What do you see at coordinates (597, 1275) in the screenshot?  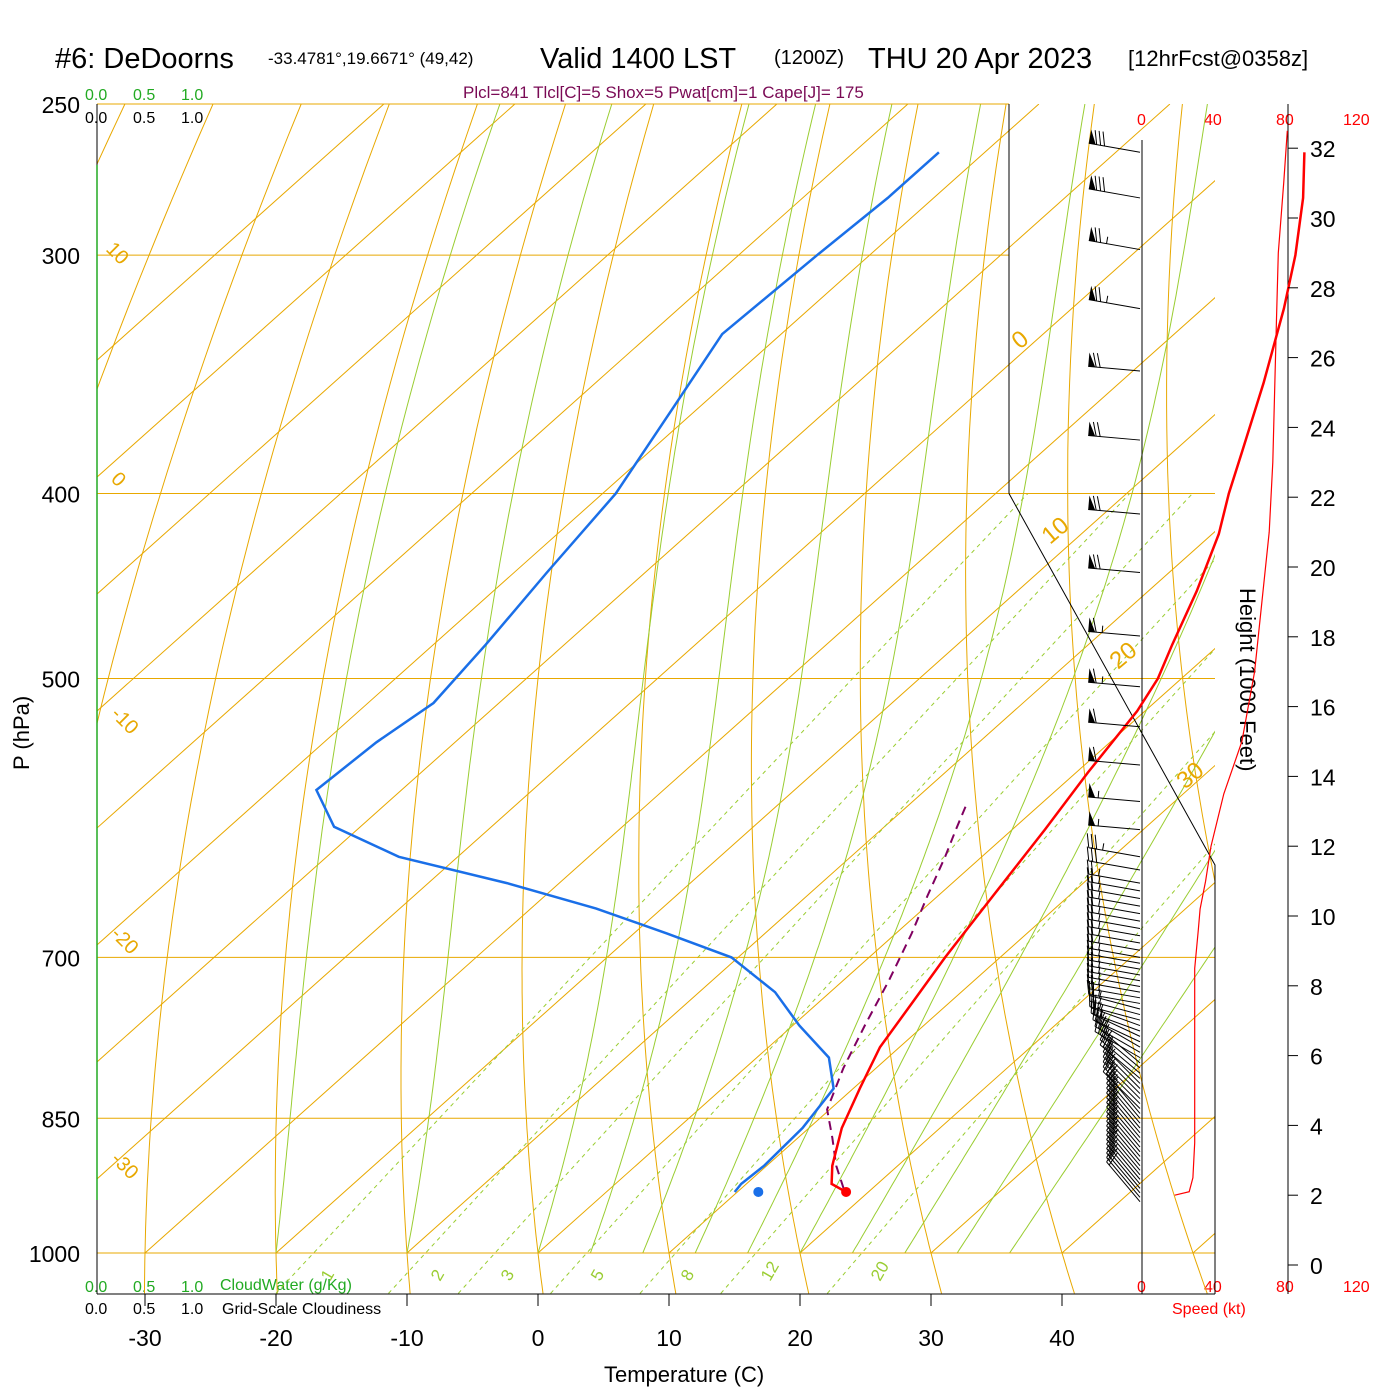 I see `mixing-ratio-label: 5` at bounding box center [597, 1275].